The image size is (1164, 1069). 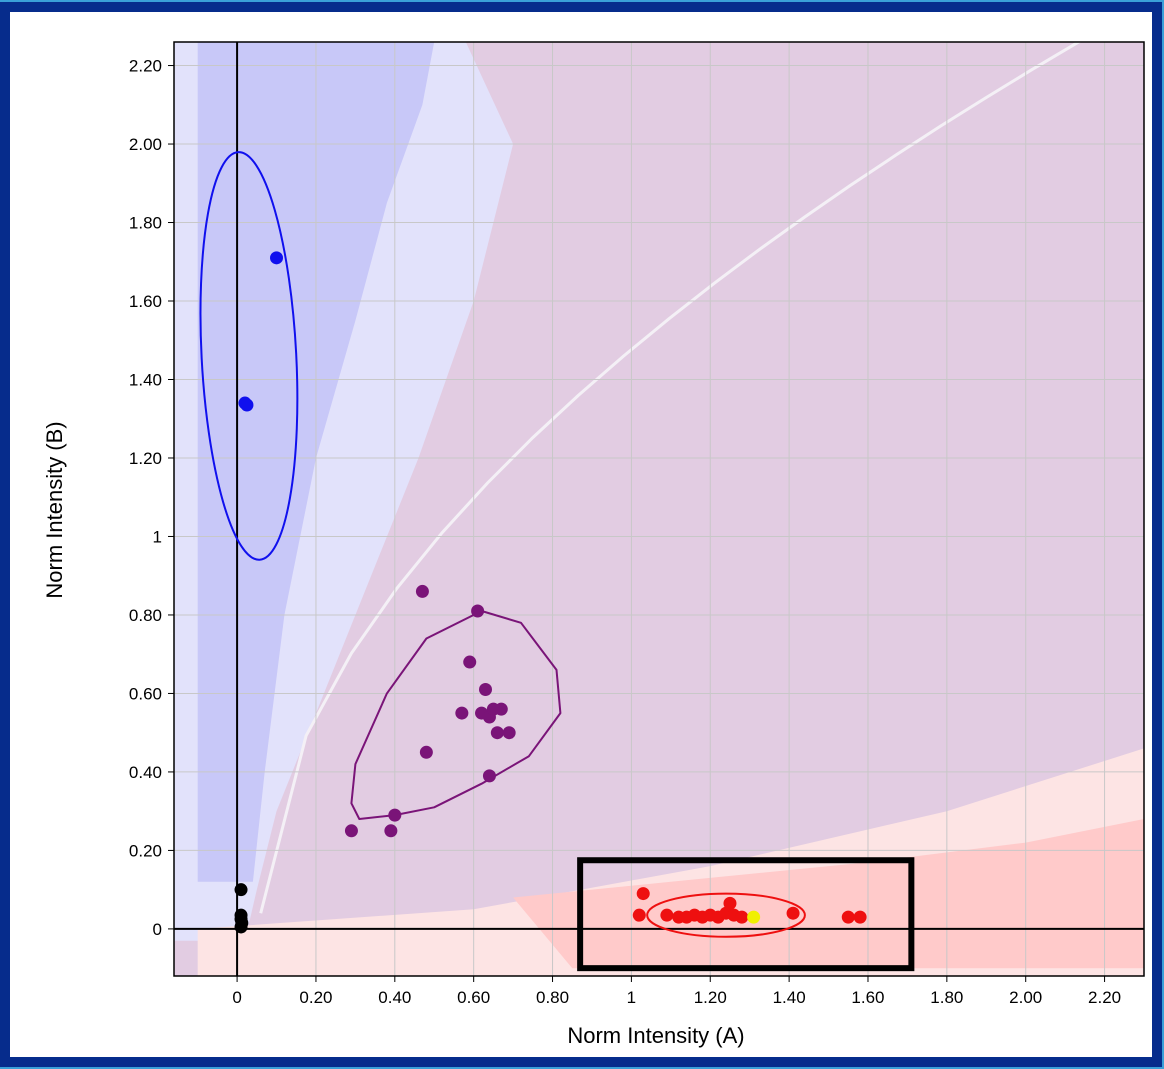 I want to click on y-tick-label: 1.80, so click(x=145, y=223).